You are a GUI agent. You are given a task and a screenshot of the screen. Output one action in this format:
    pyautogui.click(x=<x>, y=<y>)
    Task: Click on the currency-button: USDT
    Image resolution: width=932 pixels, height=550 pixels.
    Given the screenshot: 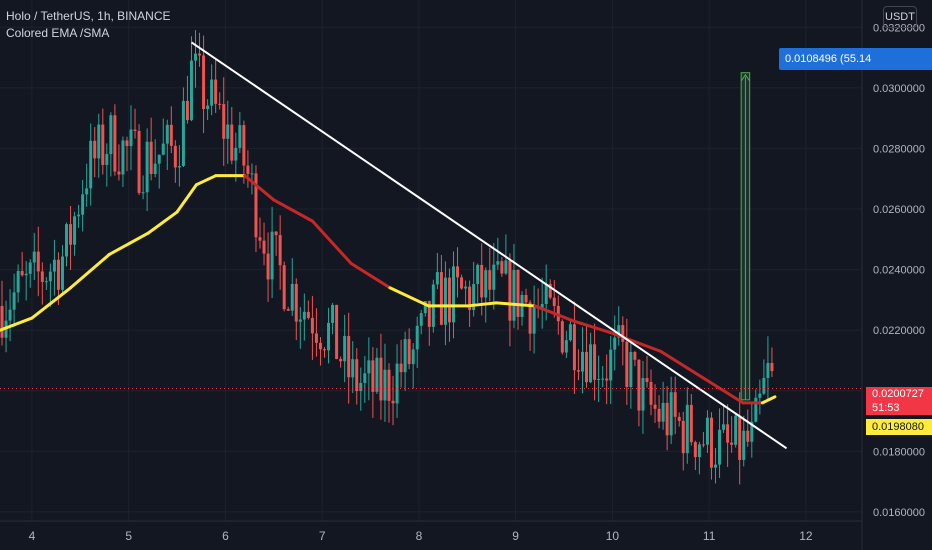 What is the action you would take?
    pyautogui.click(x=900, y=17)
    